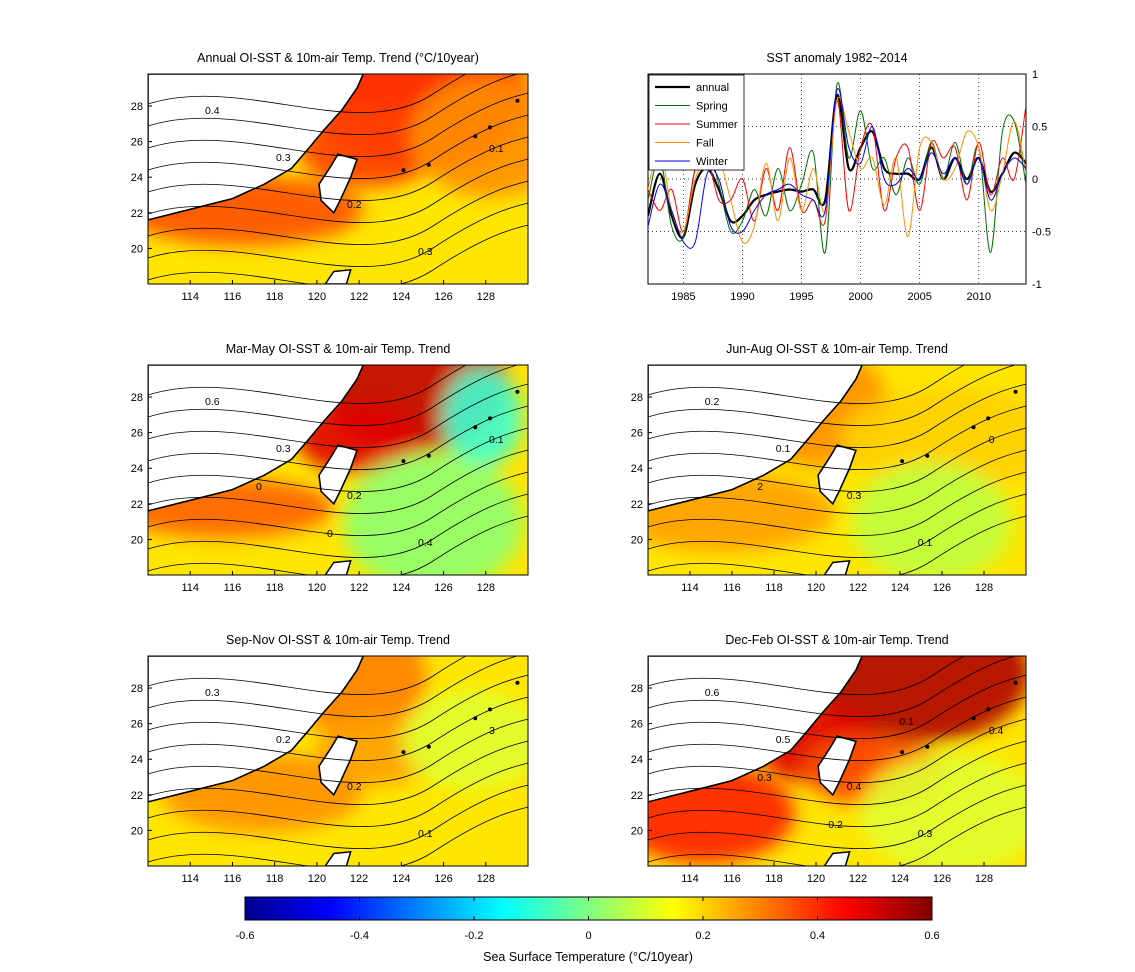 This screenshot has height=972, width=1135. Describe the element at coordinates (359, 936) in the screenshot. I see `colorbar-tick-label: -0.4` at that location.